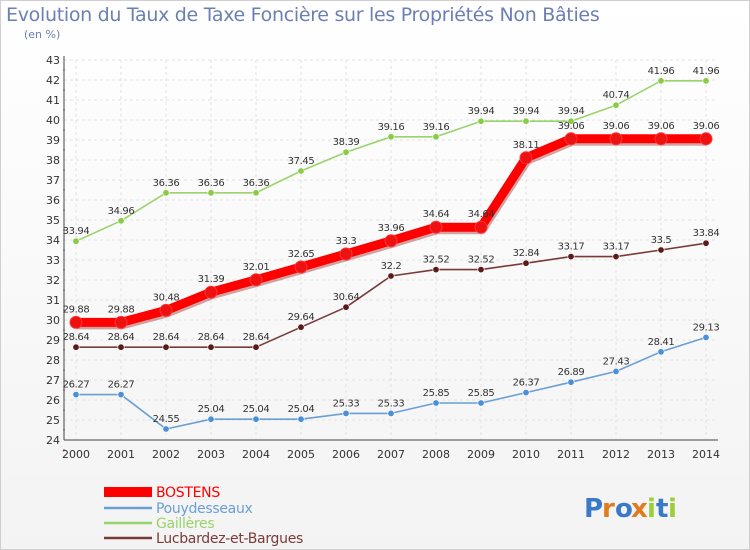  I want to click on proxiti-logo: Pr ox i t i, so click(630, 509).